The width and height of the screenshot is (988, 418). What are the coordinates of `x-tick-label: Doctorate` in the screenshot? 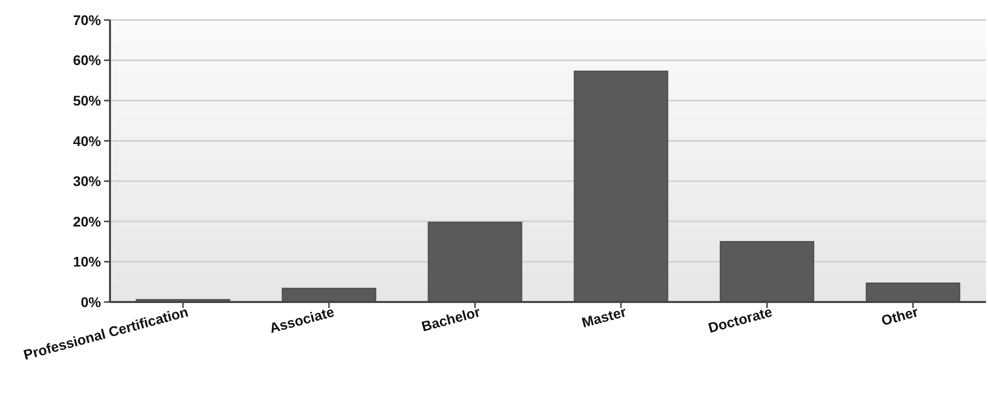 It's located at (740, 319).